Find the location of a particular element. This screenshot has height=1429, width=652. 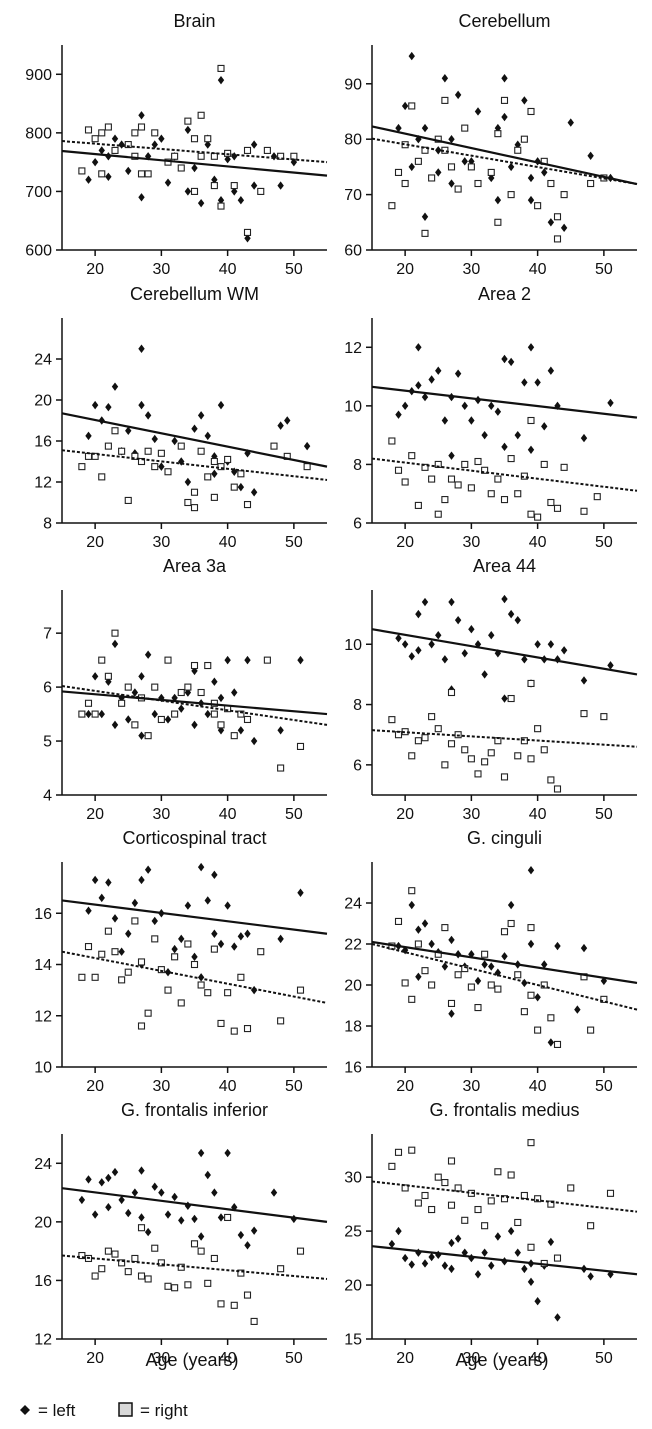

y-tick-label: 10 is located at coordinates (353, 645).